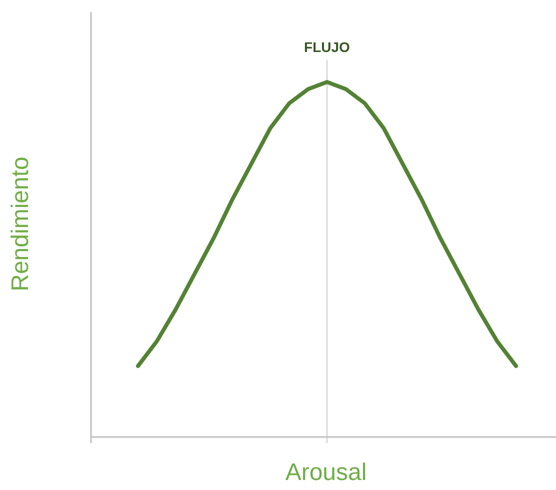  Describe the element at coordinates (327, 47) in the screenshot. I see `text: FLUJO` at that location.